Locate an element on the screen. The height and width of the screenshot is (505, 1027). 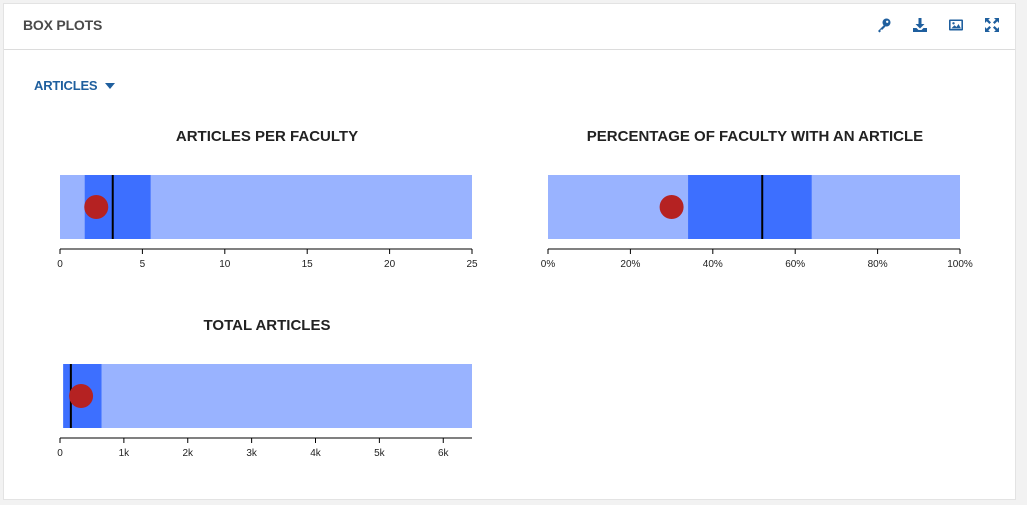
x-tick-label: 20% is located at coordinates (630, 264).